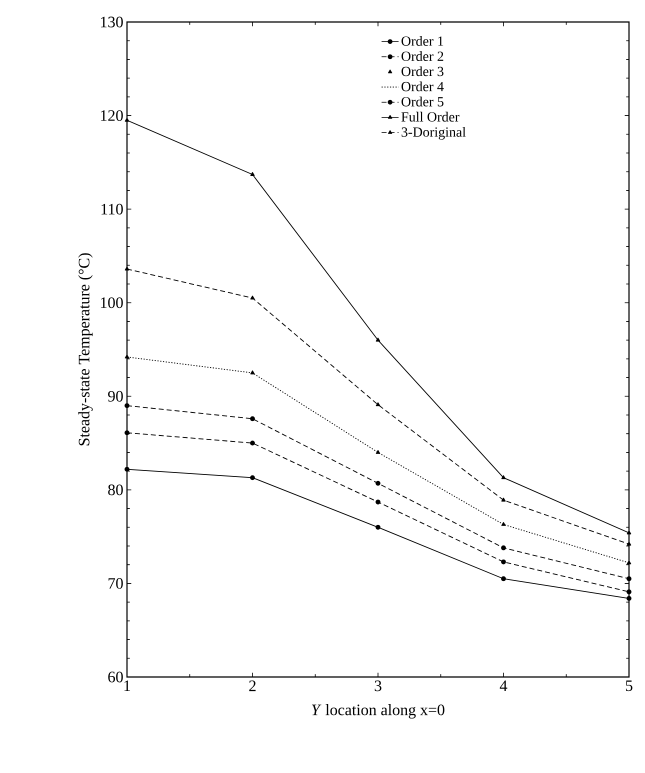 The image size is (645, 773). What do you see at coordinates (423, 71) in the screenshot?
I see `legend-label: Order 3` at bounding box center [423, 71].